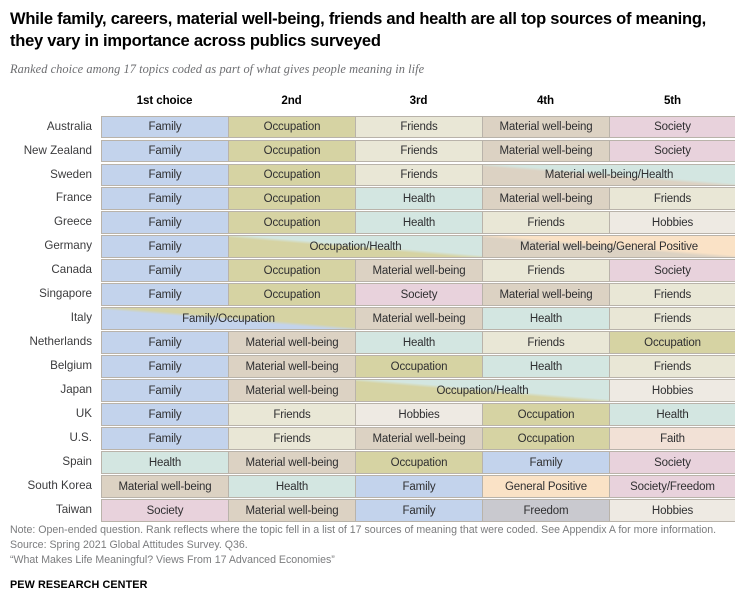 The height and width of the screenshot is (615, 735). Describe the element at coordinates (71, 270) in the screenshot. I see `row-label-country: Canada` at that location.